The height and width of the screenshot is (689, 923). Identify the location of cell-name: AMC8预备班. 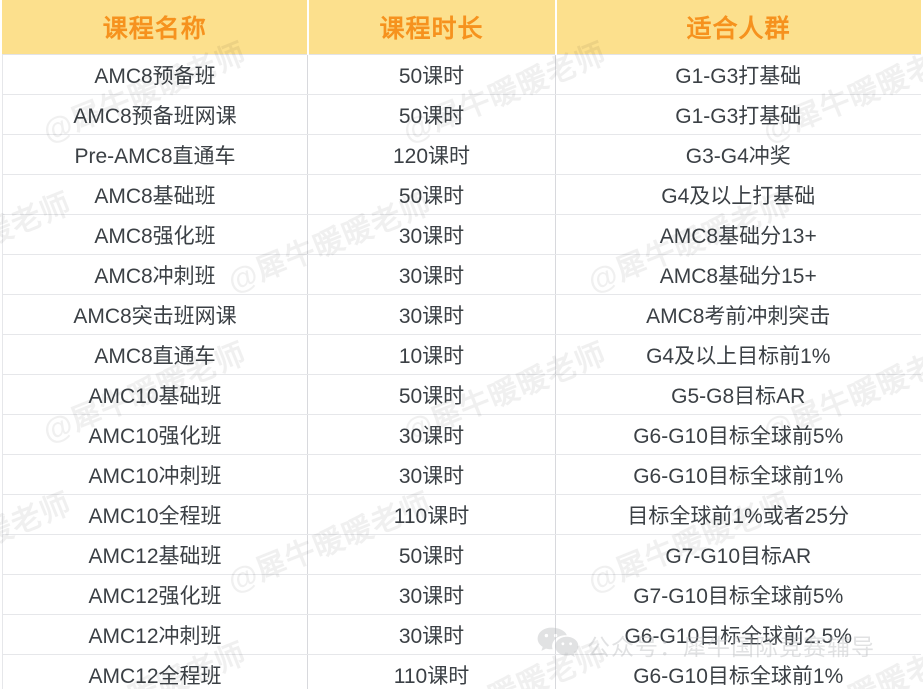
(155, 74).